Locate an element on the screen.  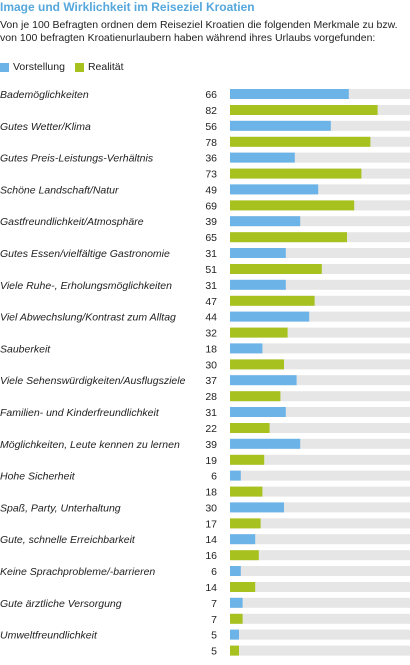
bar-keine-sprachprobleme-barrieren-vorstellung is located at coordinates (235, 571).